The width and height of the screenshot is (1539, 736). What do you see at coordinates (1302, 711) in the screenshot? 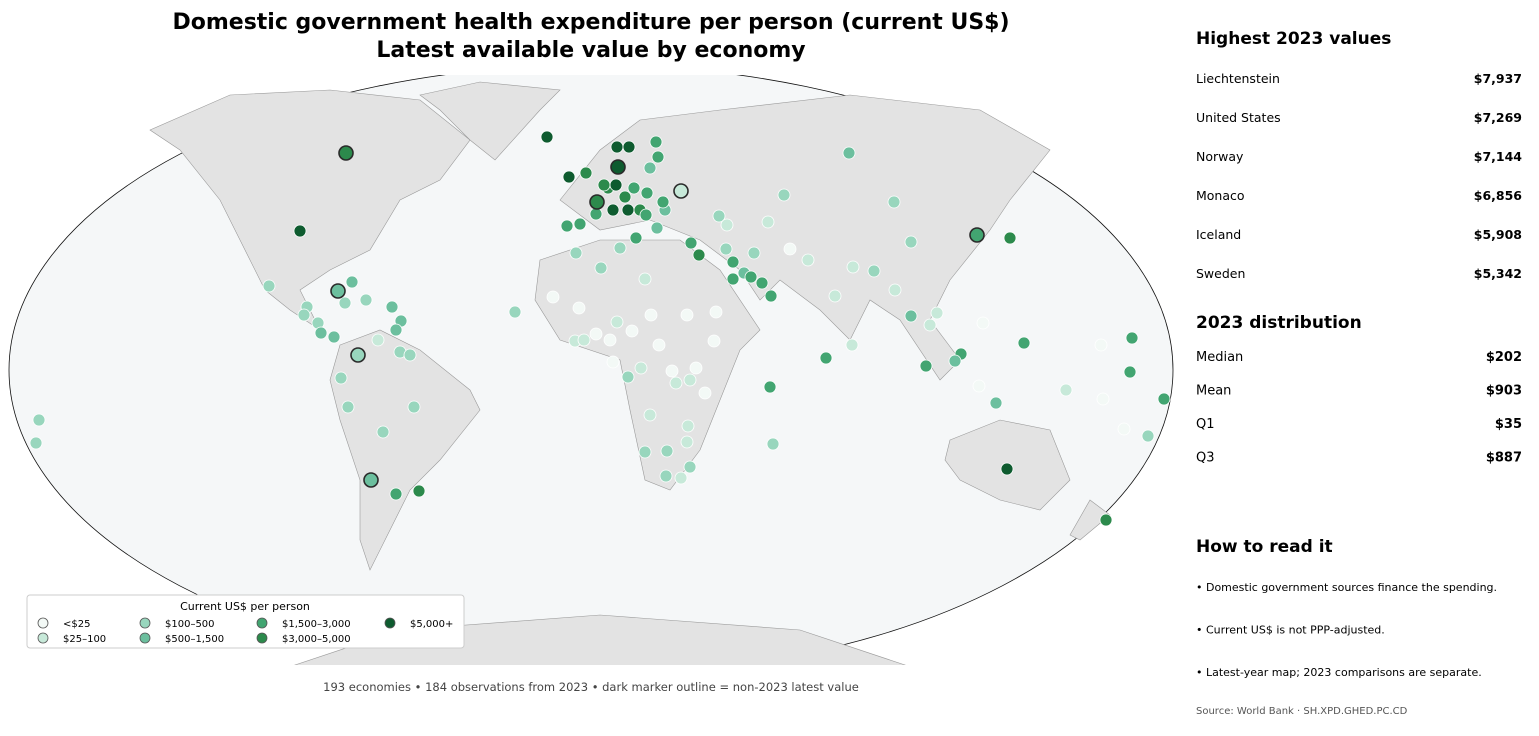
I see `source: Source: World Bank · SH.XPD.GHED.PC.CD` at bounding box center [1302, 711].